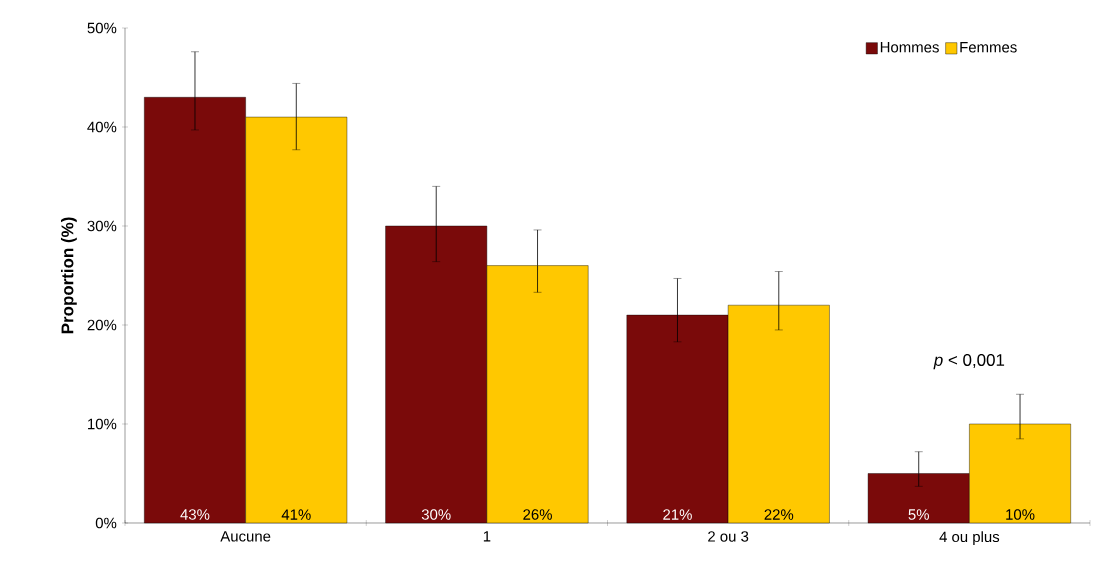 Image resolution: width=1120 pixels, height=573 pixels. What do you see at coordinates (245, 536) in the screenshot?
I see `x-tick-label: Aucune` at bounding box center [245, 536].